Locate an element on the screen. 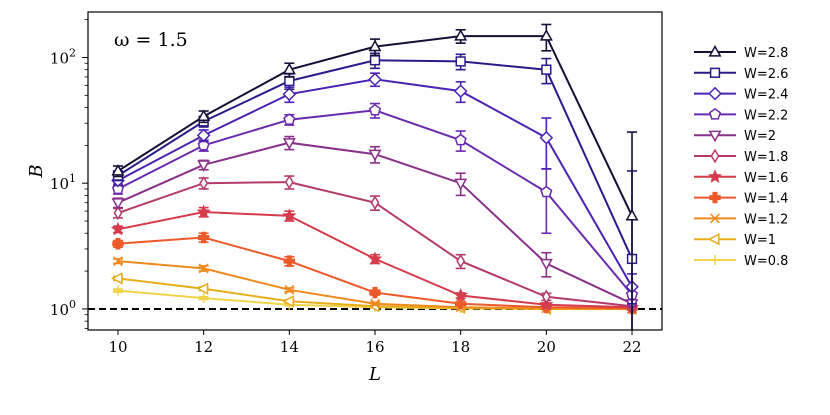 The width and height of the screenshot is (830, 415). legend-item: W=1.4 is located at coordinates (741, 199).